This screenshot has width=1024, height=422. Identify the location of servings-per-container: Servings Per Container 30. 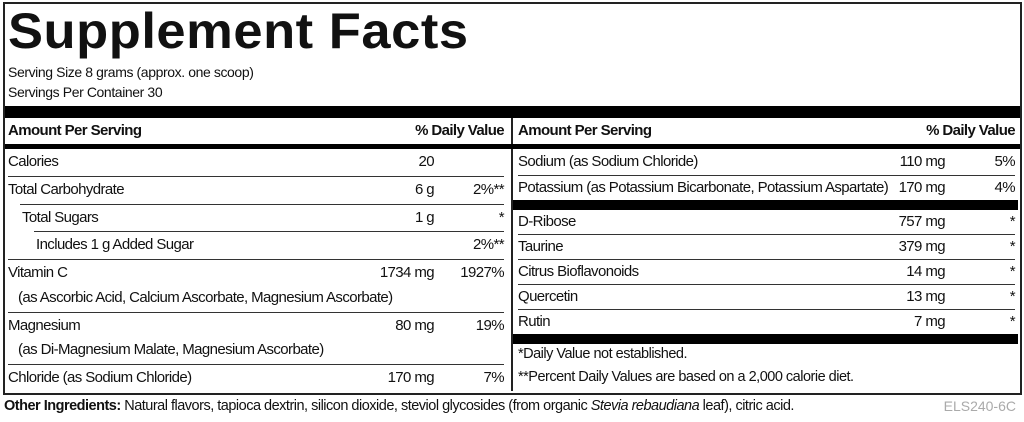
(85, 92).